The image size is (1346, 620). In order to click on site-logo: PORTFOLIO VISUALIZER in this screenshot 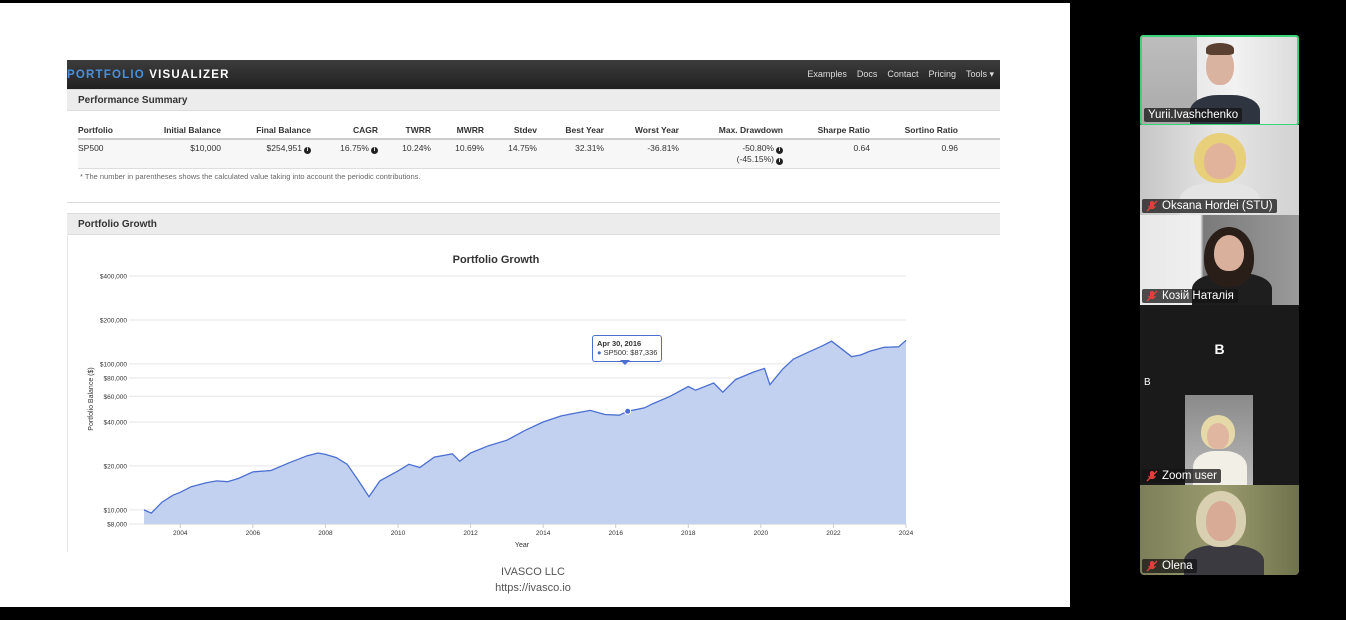, I will do `click(148, 75)`.